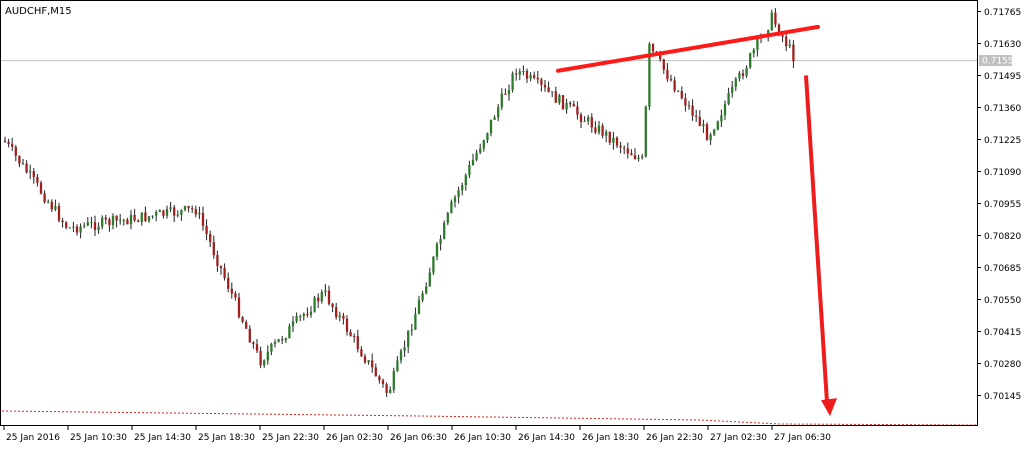 The width and height of the screenshot is (1036, 452). Describe the element at coordinates (802, 438) in the screenshot. I see `x-tick-label: 27 Jan 06:30` at that location.